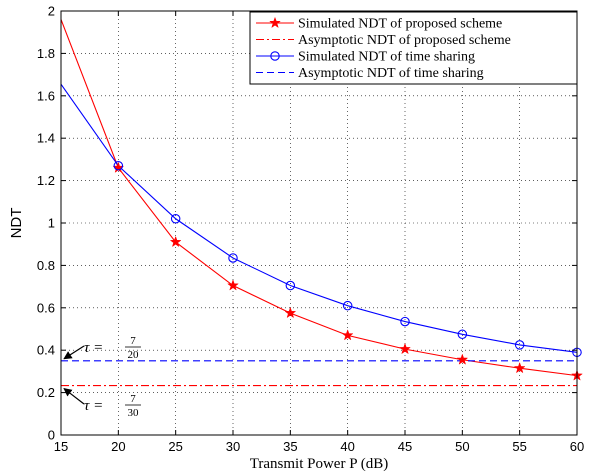  I want to click on y-tick-label: 0, so click(51, 435).